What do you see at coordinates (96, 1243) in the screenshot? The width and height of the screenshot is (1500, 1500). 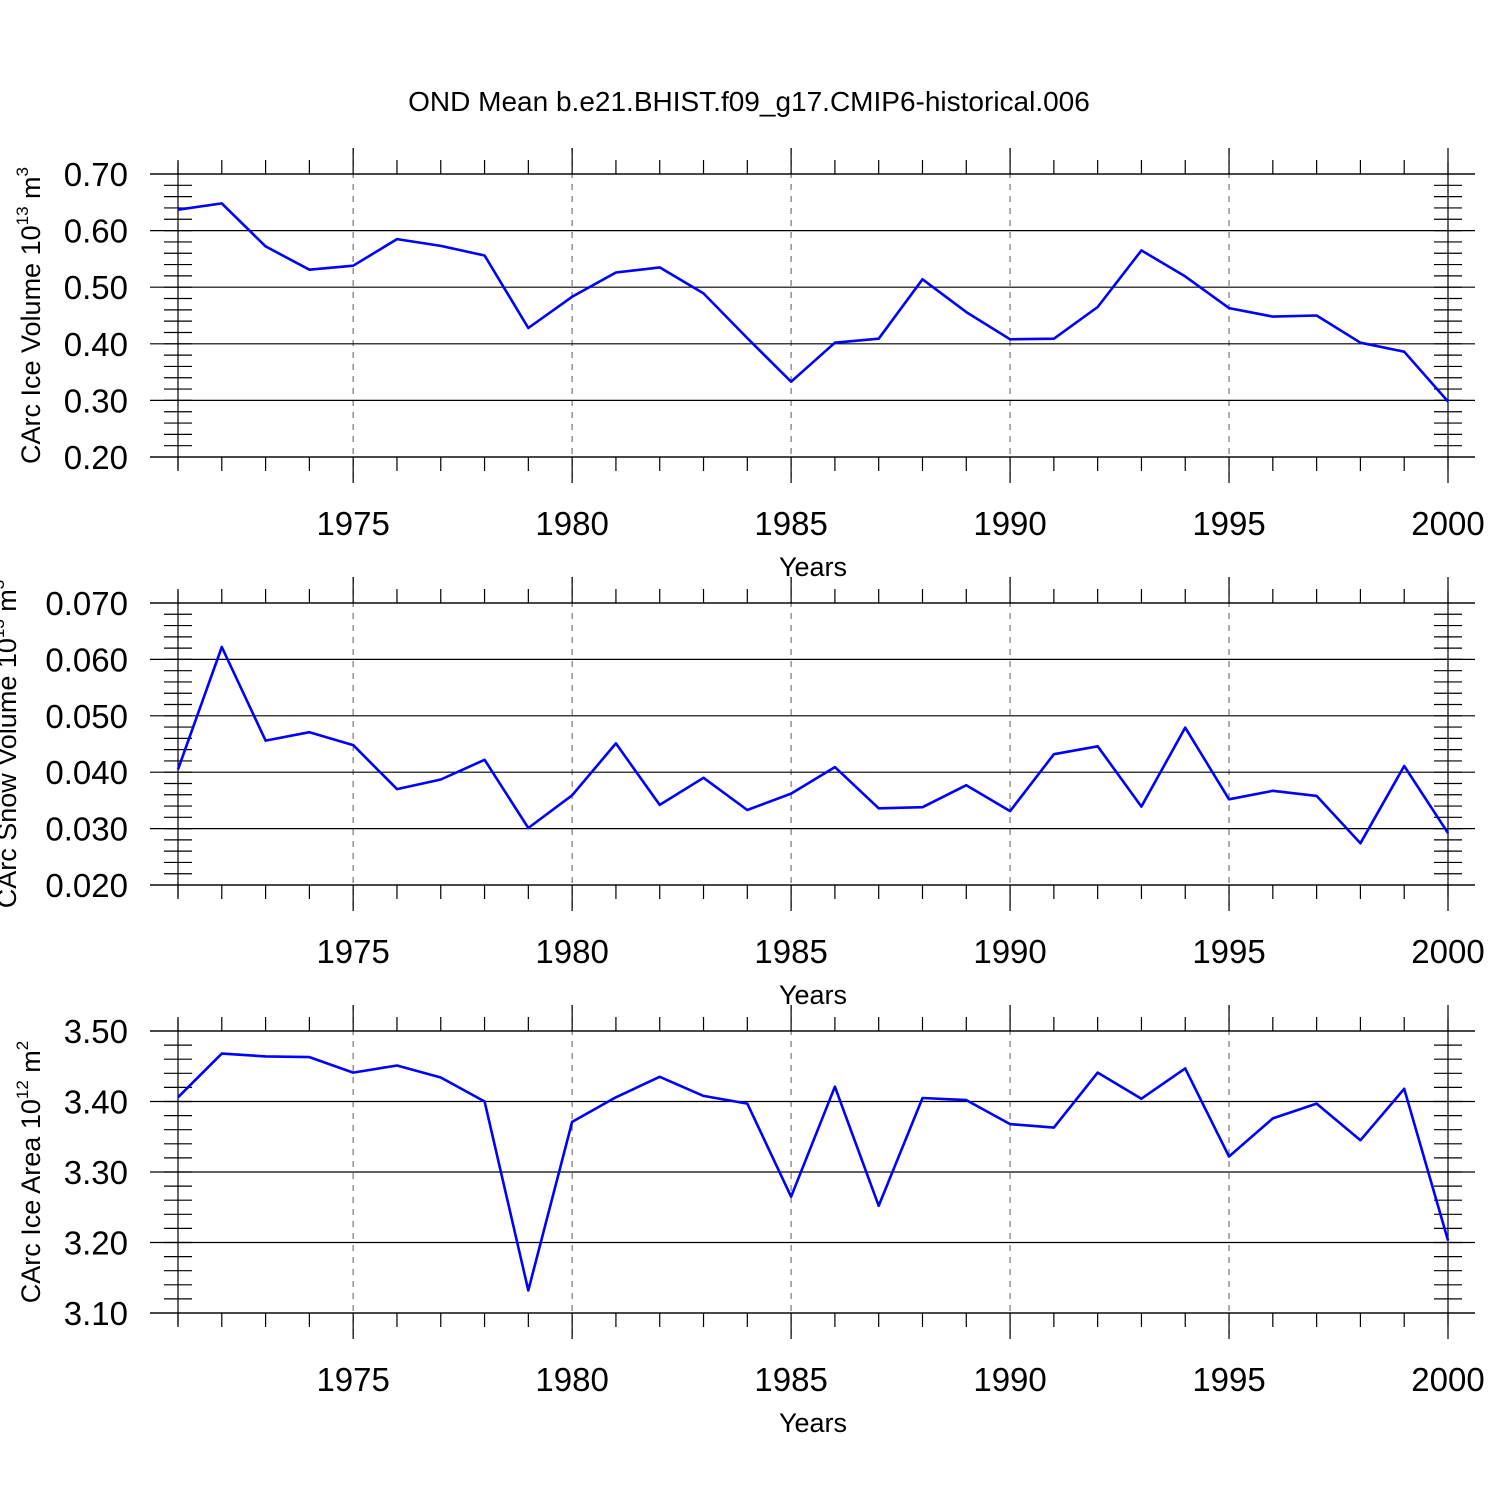 I see `y-tick-label: 3.20` at bounding box center [96, 1243].